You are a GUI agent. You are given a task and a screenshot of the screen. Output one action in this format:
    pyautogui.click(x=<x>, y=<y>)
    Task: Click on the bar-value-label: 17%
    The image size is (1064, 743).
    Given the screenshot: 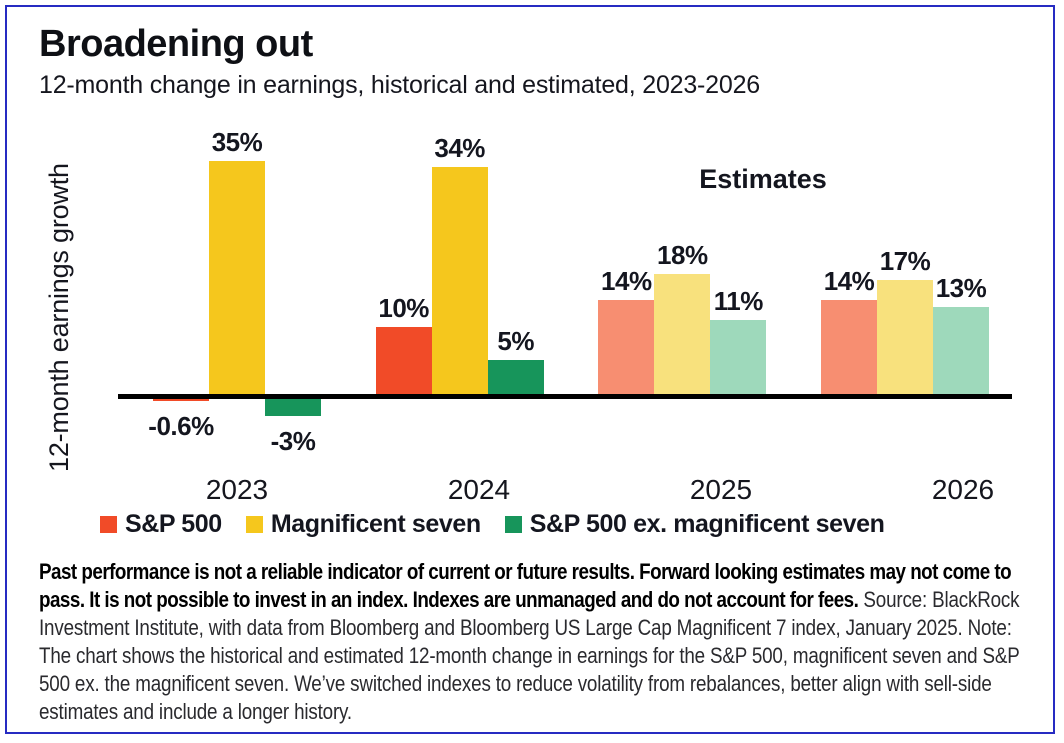 What is the action you would take?
    pyautogui.click(x=905, y=261)
    